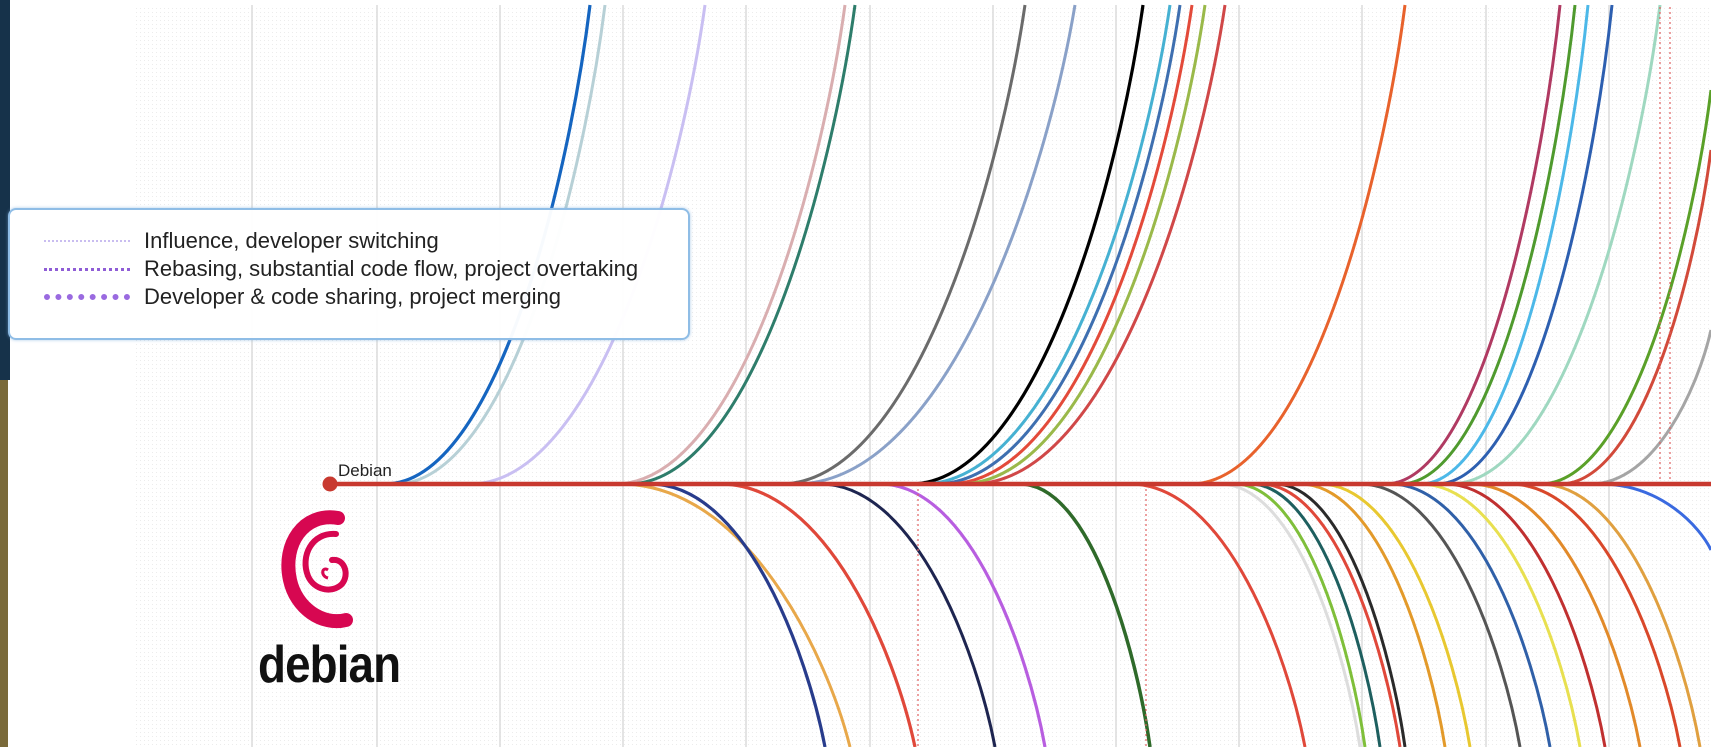  What do you see at coordinates (317, 569) in the screenshot?
I see `debian-swirl-icon` at bounding box center [317, 569].